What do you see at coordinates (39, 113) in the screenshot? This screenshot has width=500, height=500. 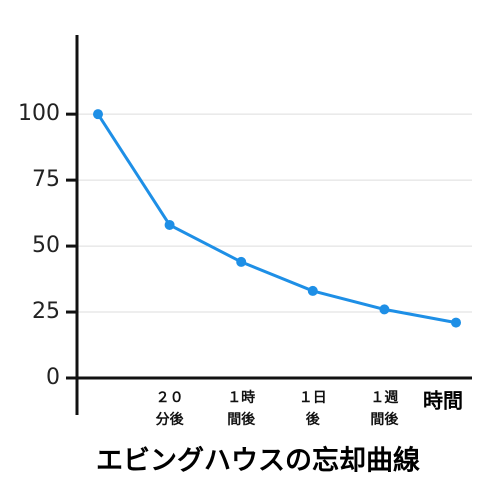 I see `y-tick-label: 100` at bounding box center [39, 113].